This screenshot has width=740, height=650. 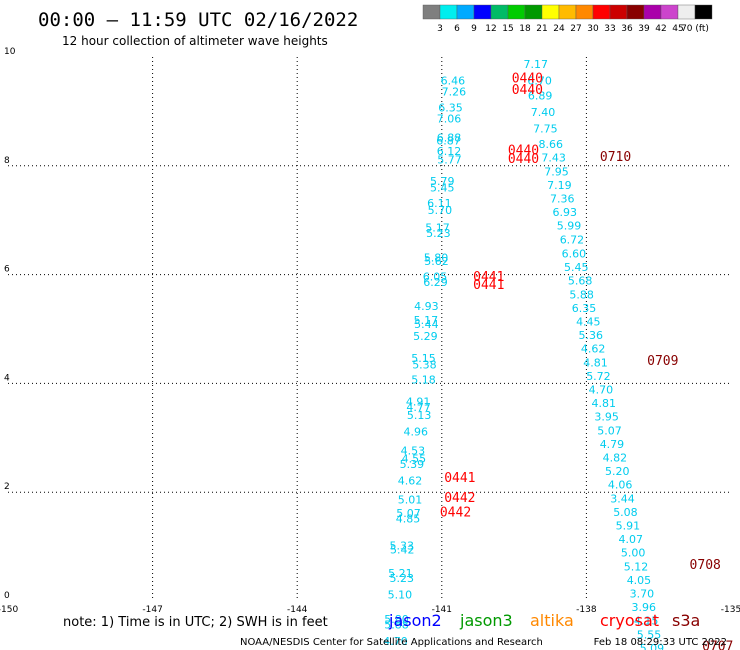 What do you see at coordinates (410, 480) in the screenshot?
I see `wave-height-value: 4.62` at bounding box center [410, 480].